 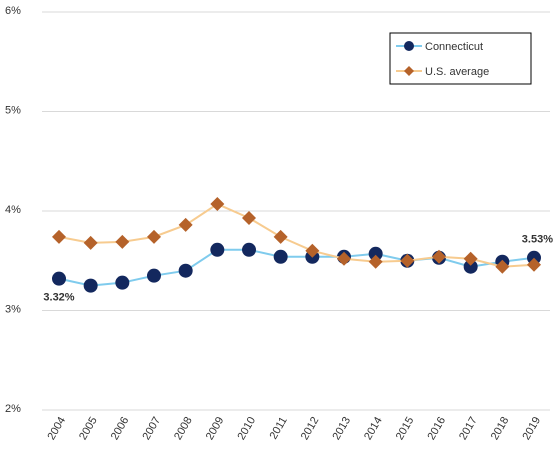 I want to click on y-tick-label: 6%, so click(x=13, y=11).